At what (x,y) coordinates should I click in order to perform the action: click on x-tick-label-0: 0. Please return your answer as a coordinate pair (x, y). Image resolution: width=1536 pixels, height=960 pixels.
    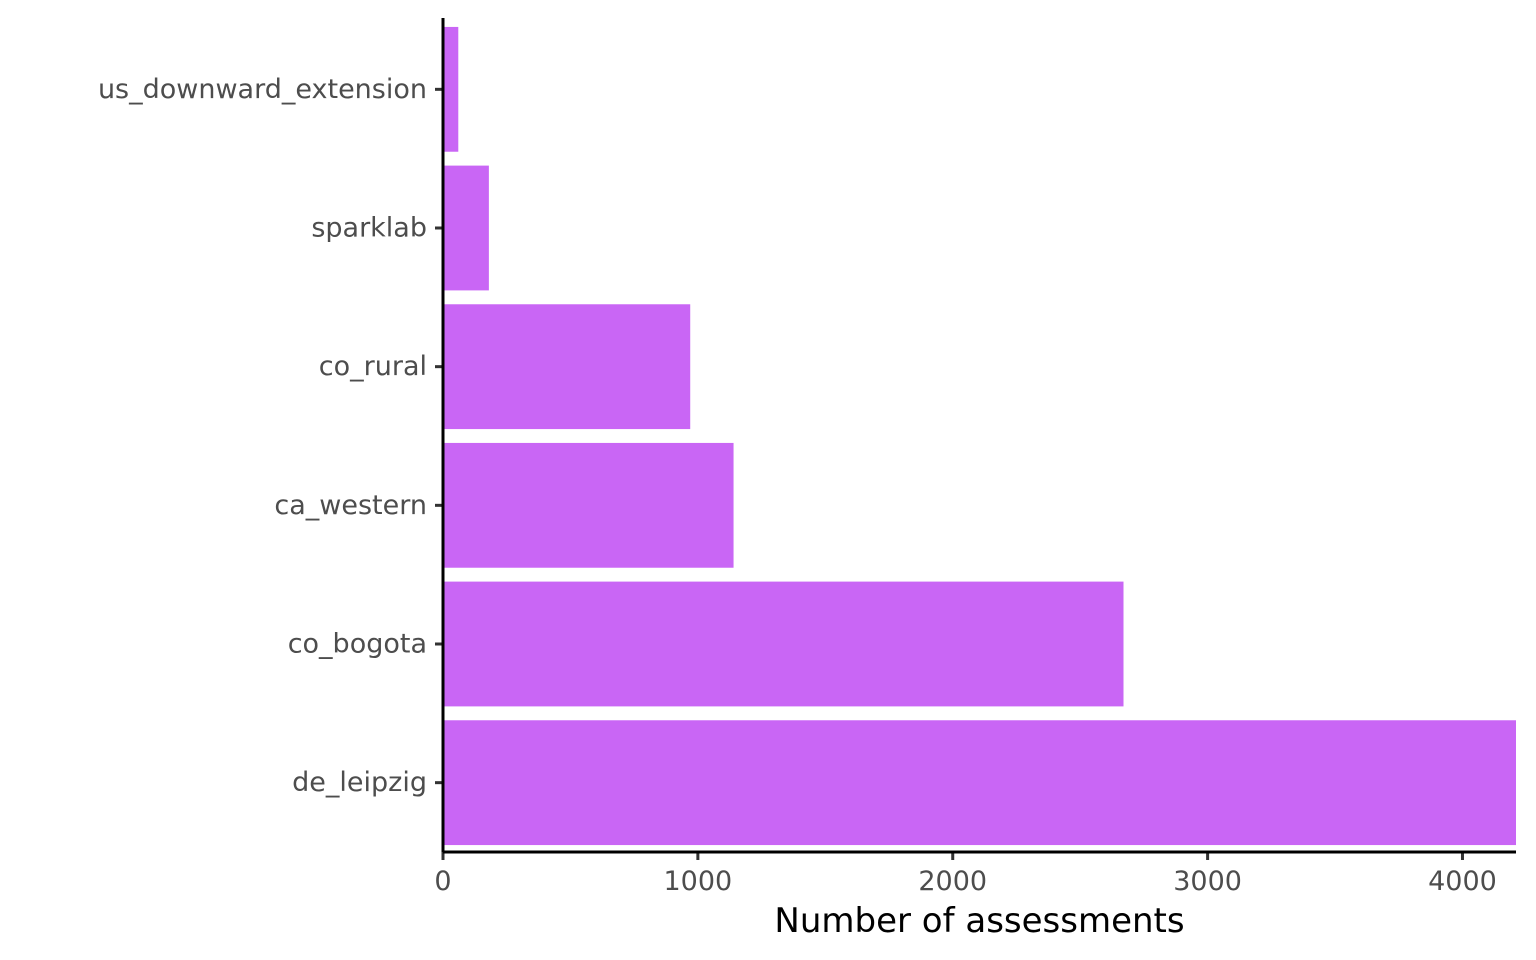
    Looking at the image, I should click on (442, 881).